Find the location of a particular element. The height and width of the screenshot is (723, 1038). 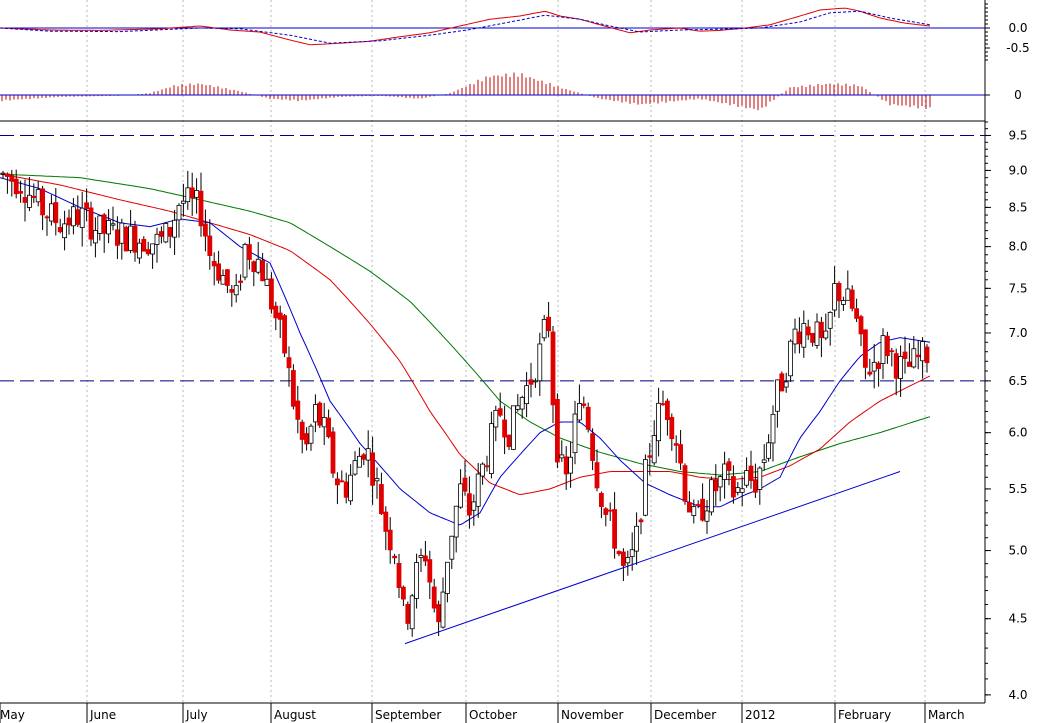

price-tick-label: 7.5 is located at coordinates (1017, 288).